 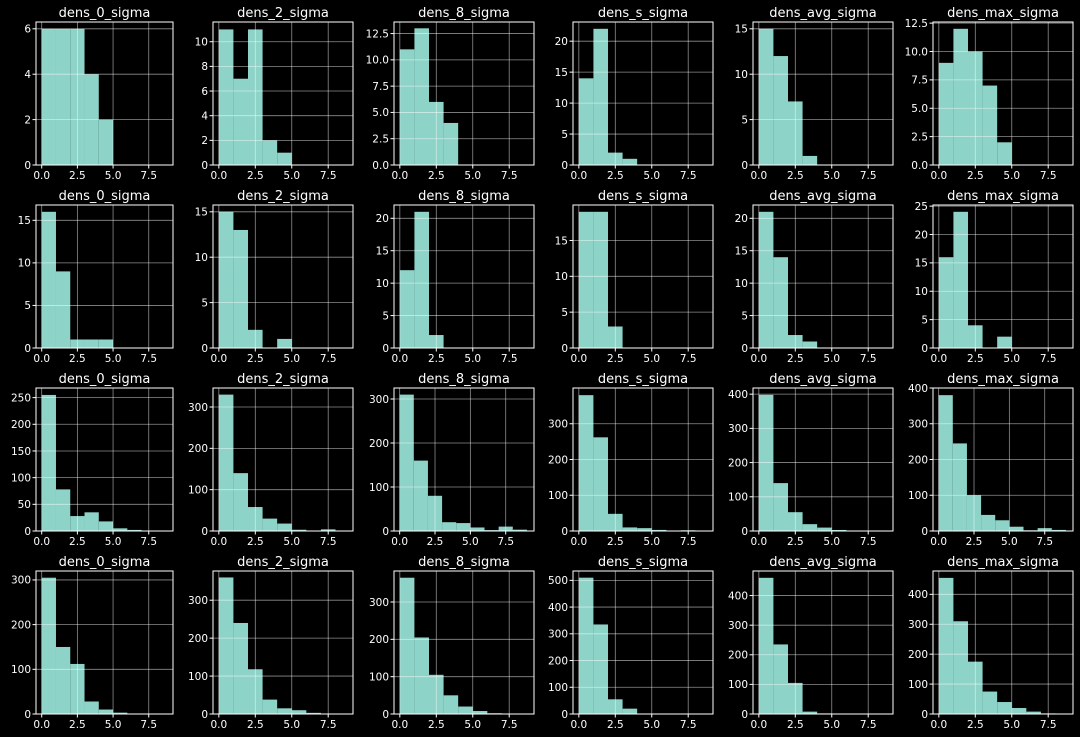 I want to click on y-tick-label: 15, so click(x=382, y=252).